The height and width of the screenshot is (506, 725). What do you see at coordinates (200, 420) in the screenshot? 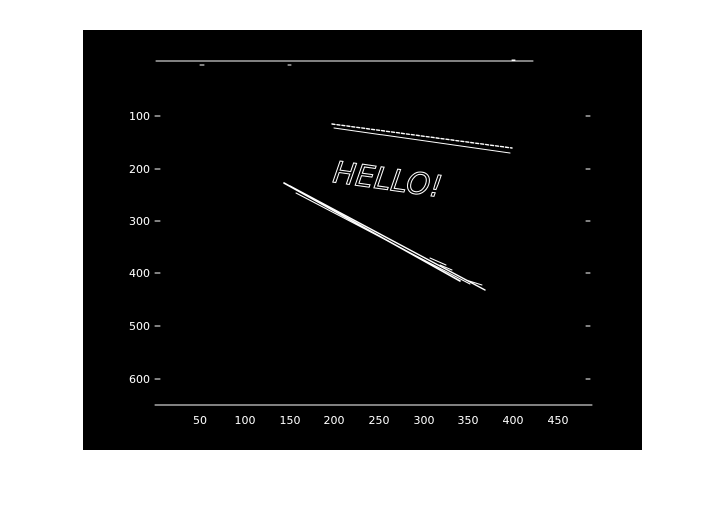
I see `x-tick-label: 50` at bounding box center [200, 420].